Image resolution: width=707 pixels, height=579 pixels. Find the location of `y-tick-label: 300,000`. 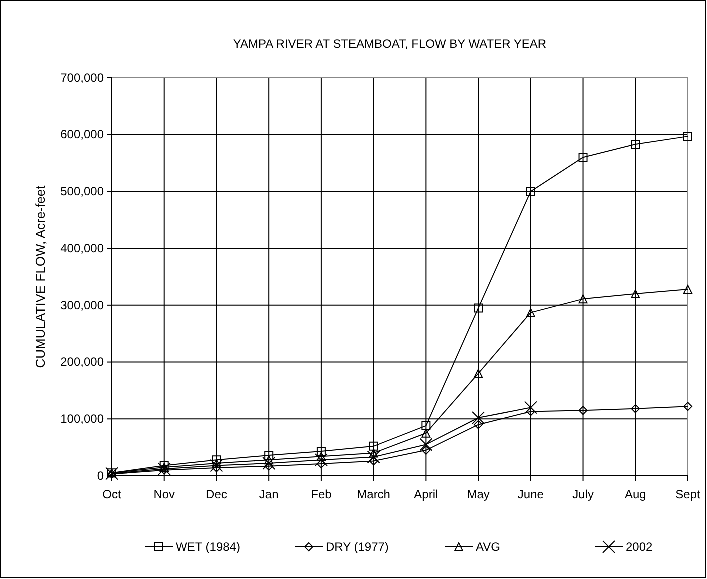

y-tick-label: 300,000 is located at coordinates (82, 305).